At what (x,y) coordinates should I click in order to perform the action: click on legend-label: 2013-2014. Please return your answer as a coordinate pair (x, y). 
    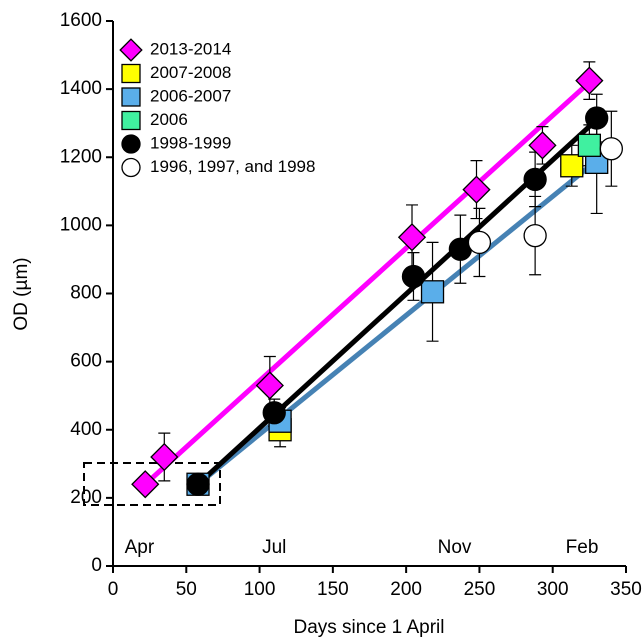
    Looking at the image, I should click on (190, 48).